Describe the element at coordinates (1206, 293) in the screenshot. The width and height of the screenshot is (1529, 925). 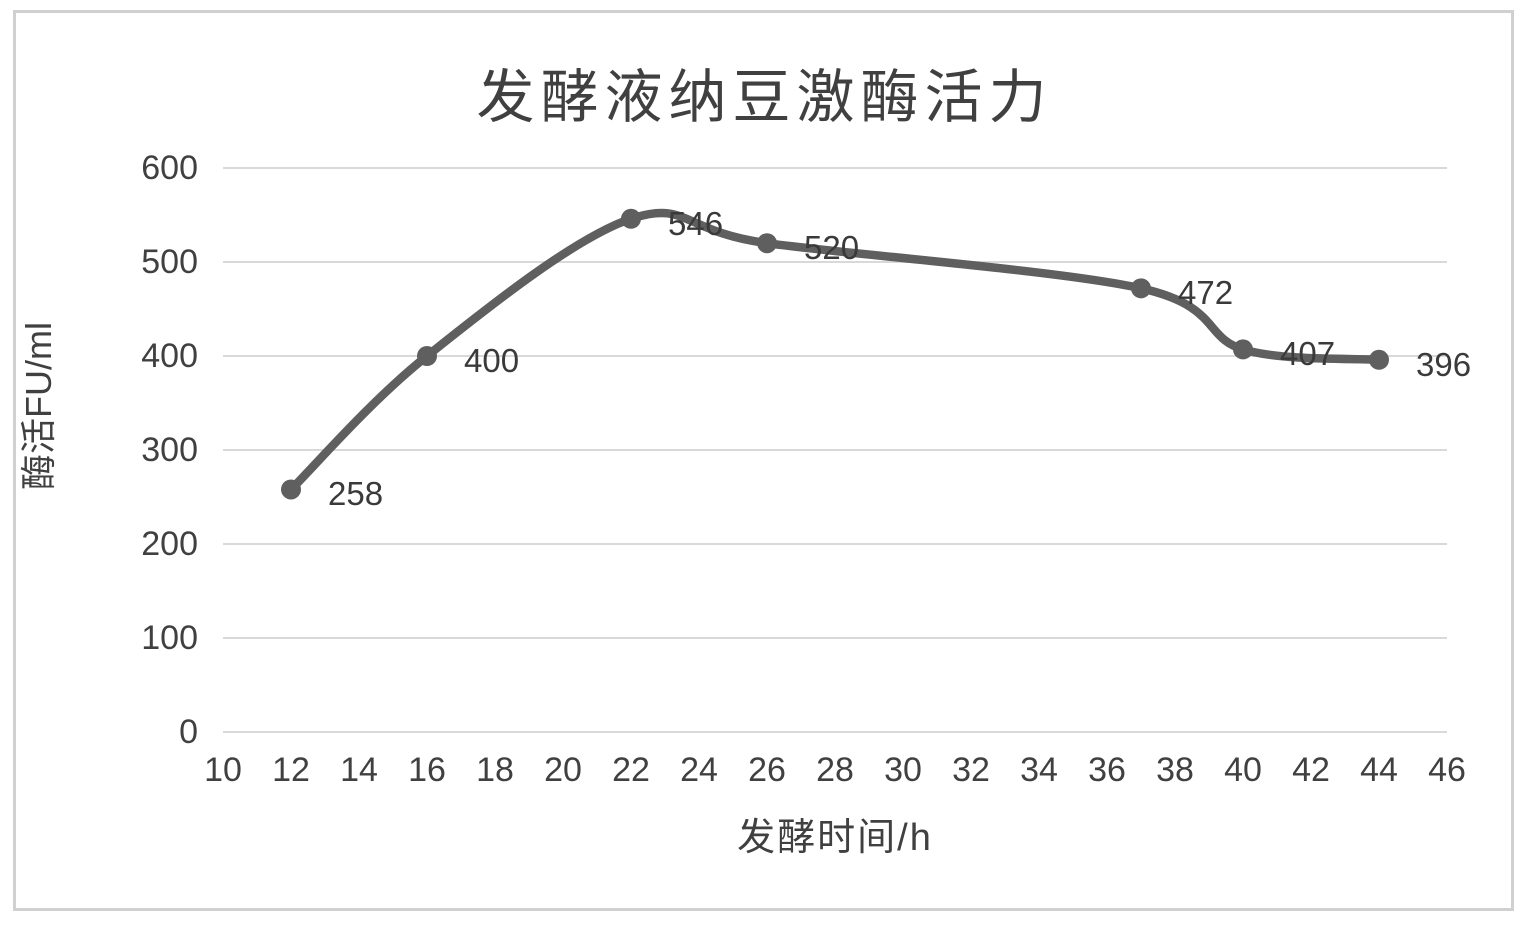
I see `data-point-label-472: 472` at that location.